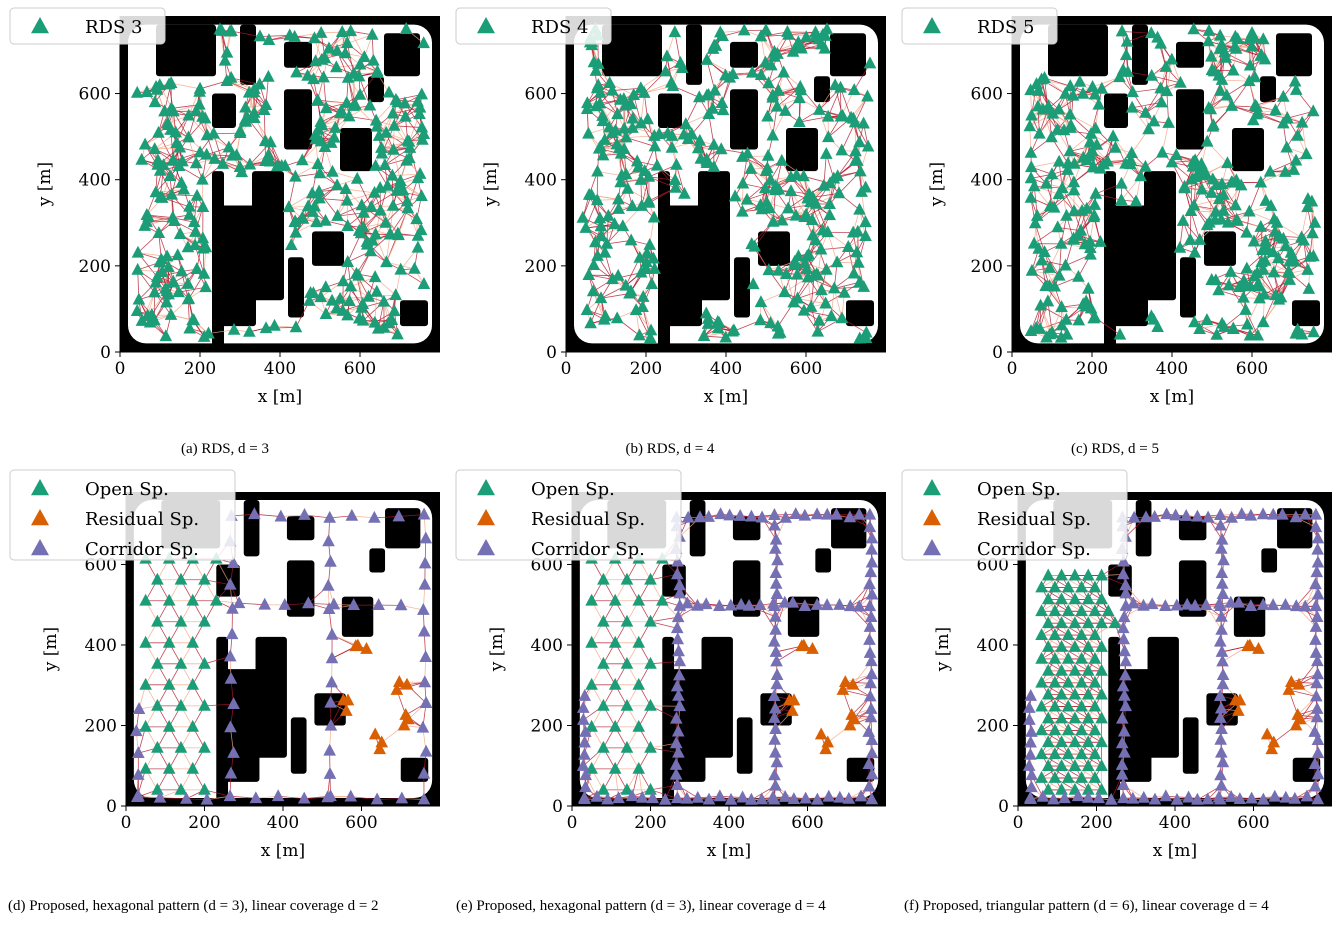  I want to click on x-tick-label: 600, so click(361, 823).